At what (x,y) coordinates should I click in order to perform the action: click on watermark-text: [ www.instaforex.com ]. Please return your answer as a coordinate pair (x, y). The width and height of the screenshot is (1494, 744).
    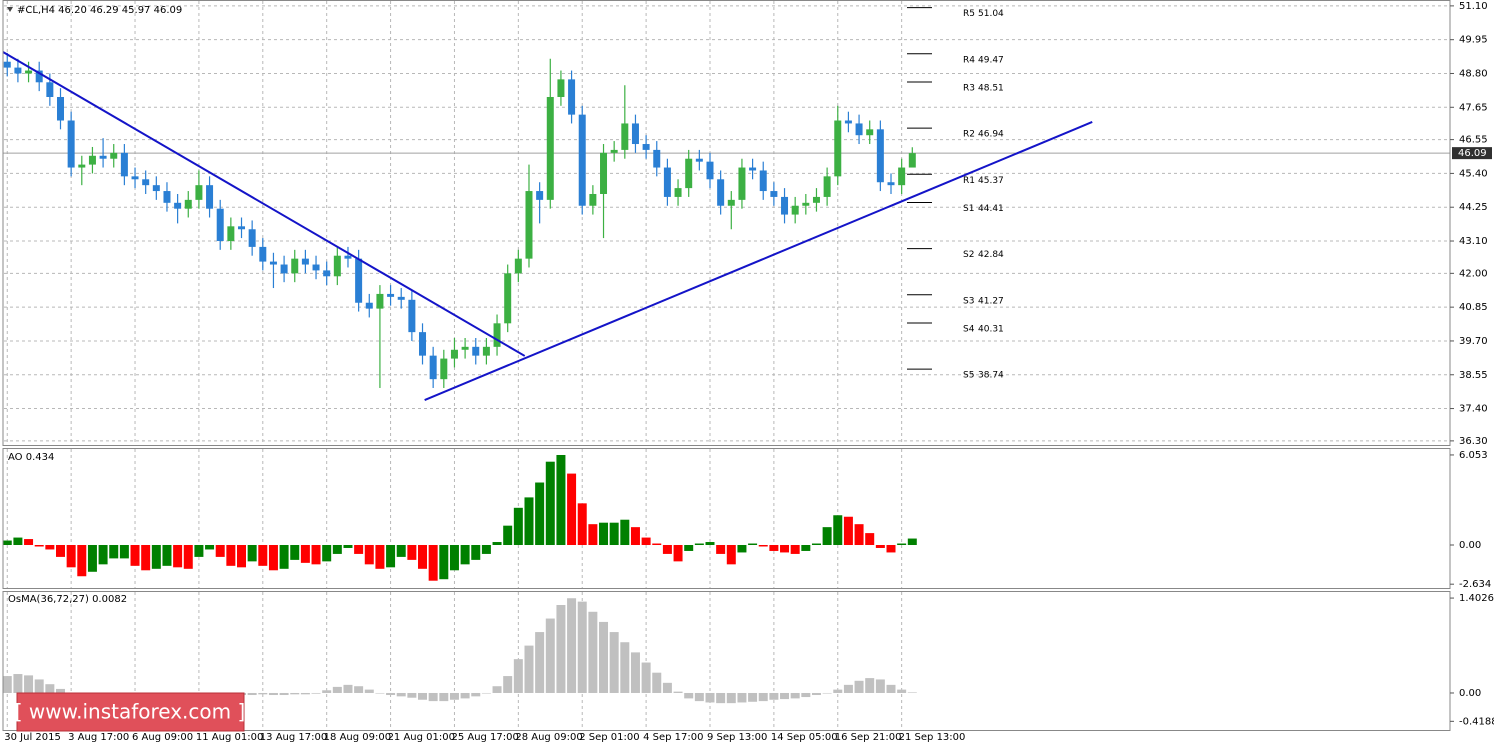
    Looking at the image, I should click on (130, 712).